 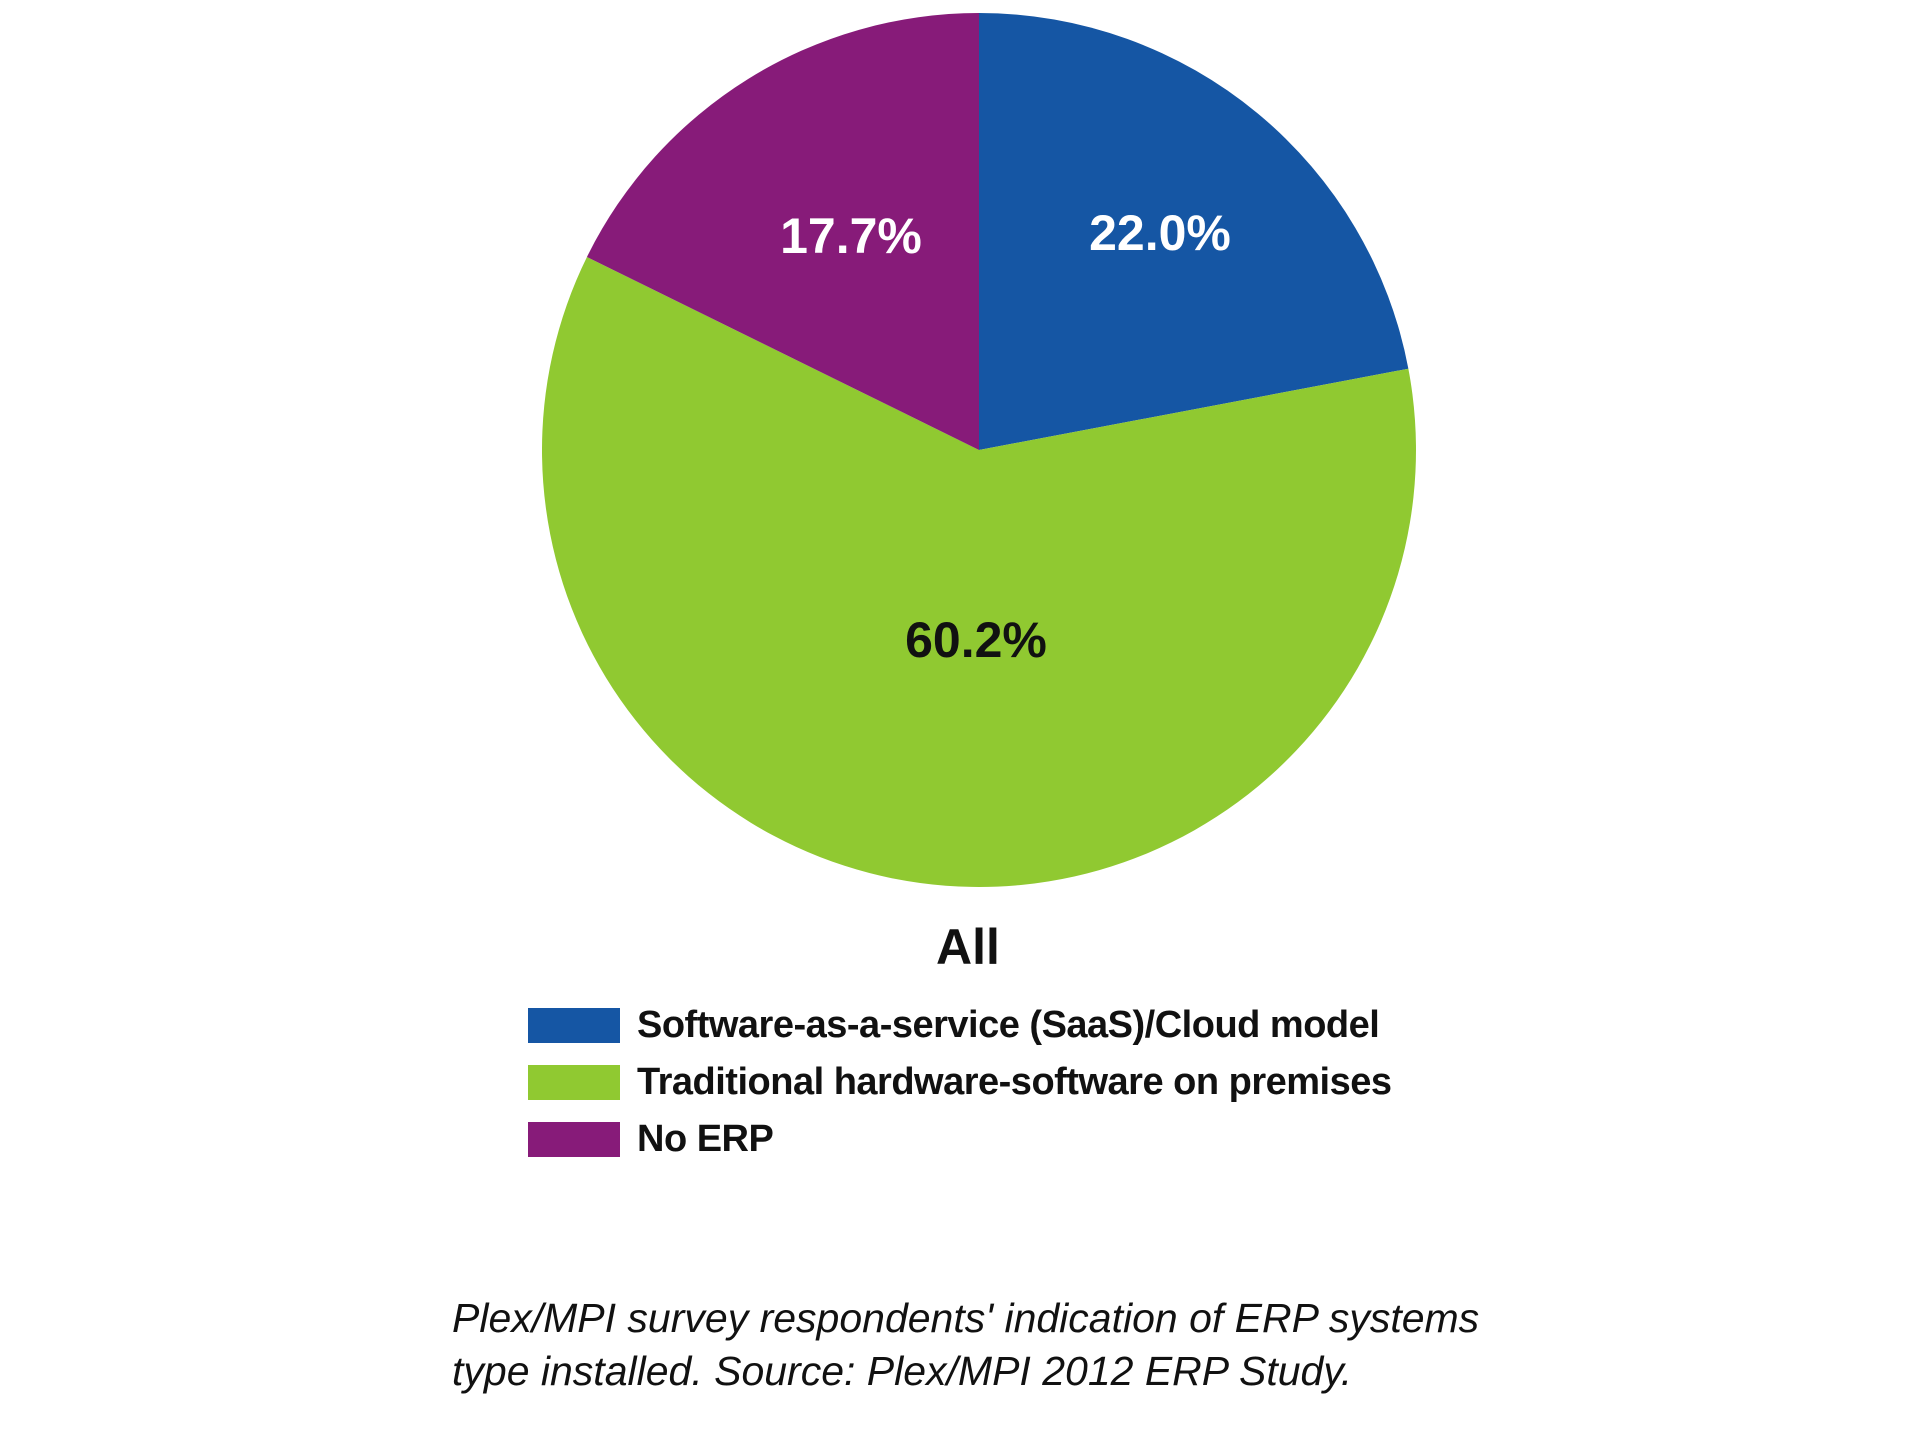 I want to click on legend-swatch-saas, so click(x=574, y=1025).